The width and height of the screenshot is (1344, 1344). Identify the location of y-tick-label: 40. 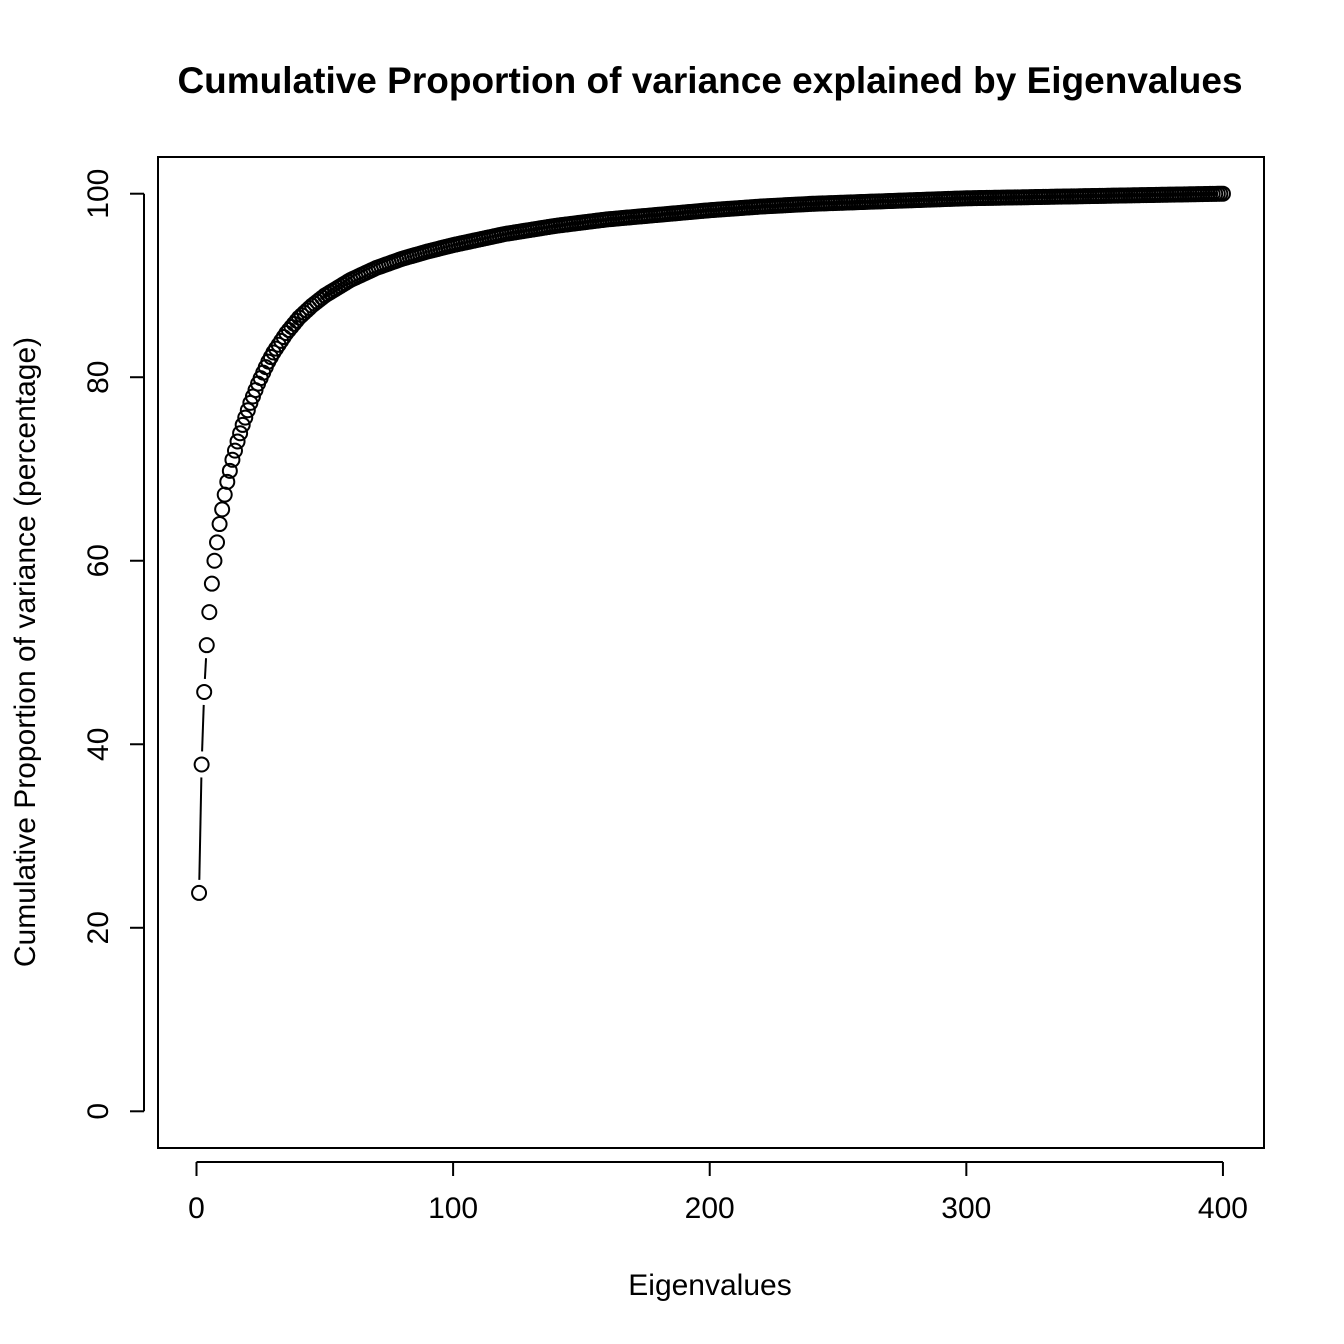
(98, 744).